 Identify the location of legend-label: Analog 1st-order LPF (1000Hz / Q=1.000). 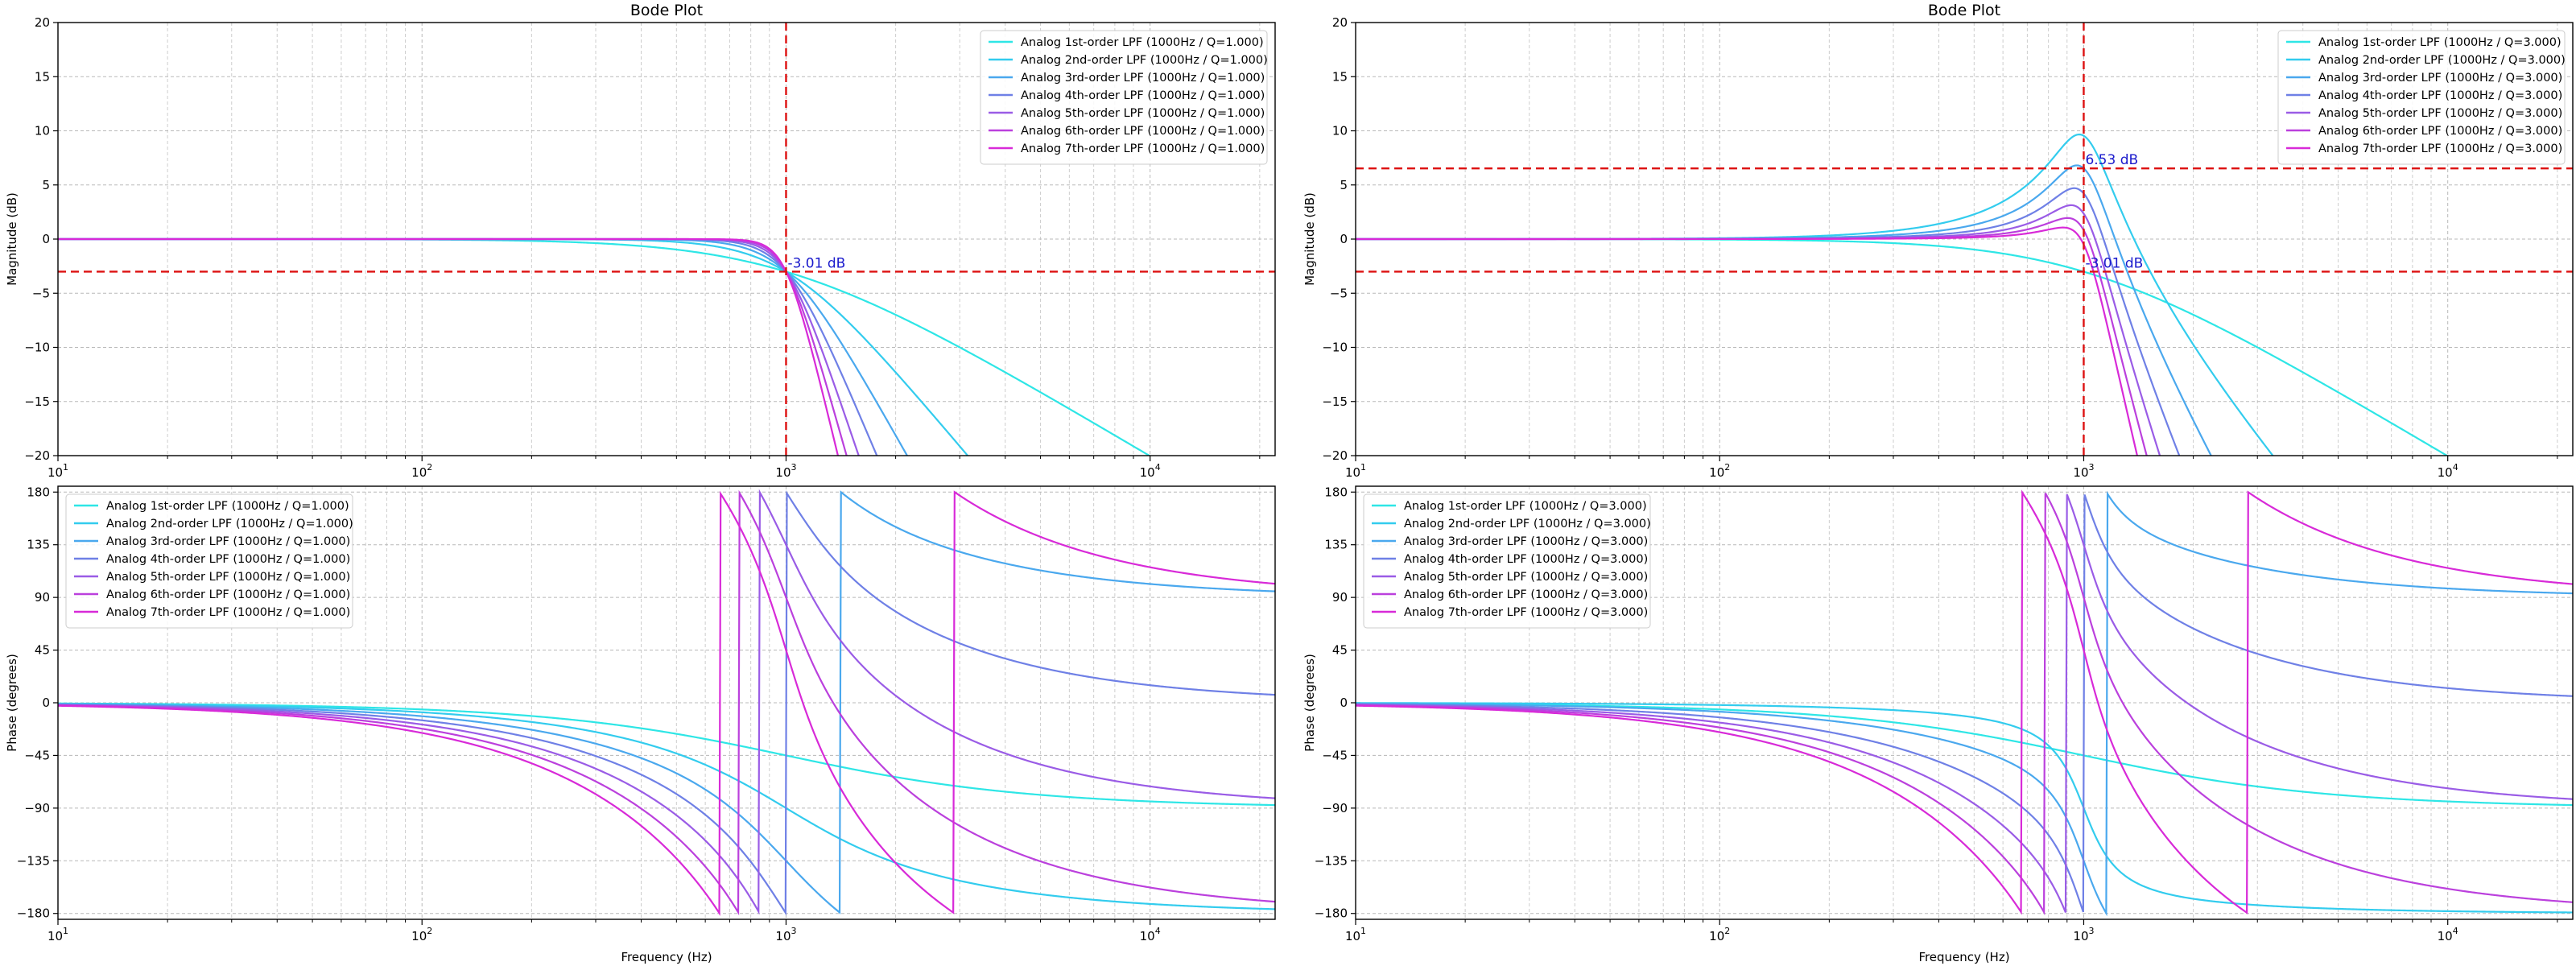
(227, 506).